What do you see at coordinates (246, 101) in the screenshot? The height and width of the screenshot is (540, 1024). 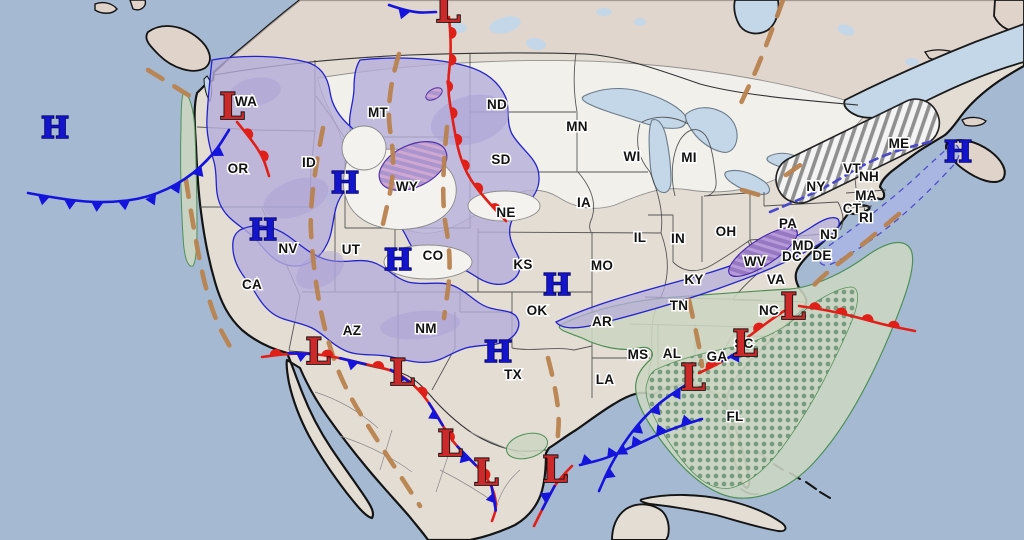 I see `state-label-WA: WA` at bounding box center [246, 101].